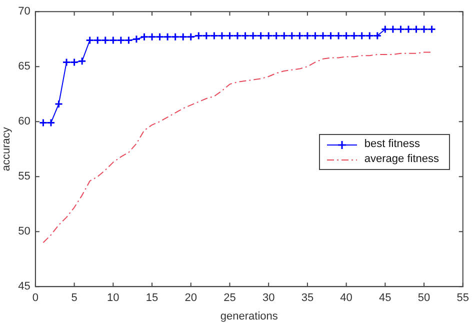 The image size is (474, 323). Describe the element at coordinates (463, 298) in the screenshot. I see `x-tick-label: 55` at that location.